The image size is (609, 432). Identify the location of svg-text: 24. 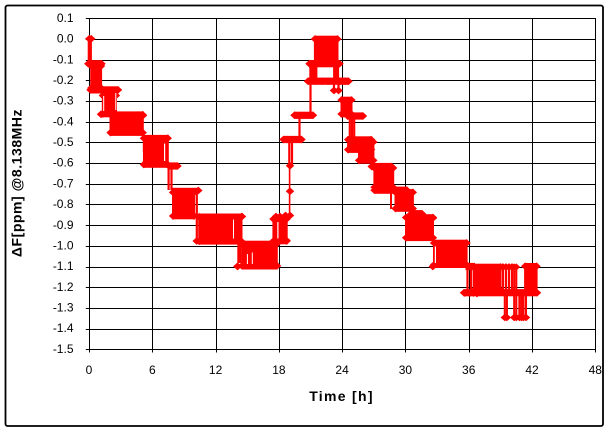
(342, 370).